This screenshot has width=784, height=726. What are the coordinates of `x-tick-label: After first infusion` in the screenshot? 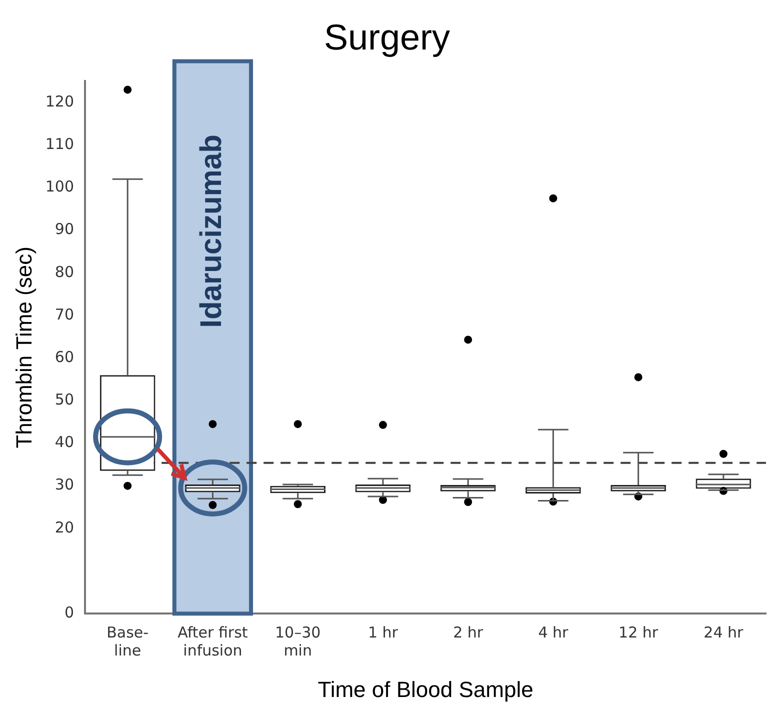 It's located at (213, 641).